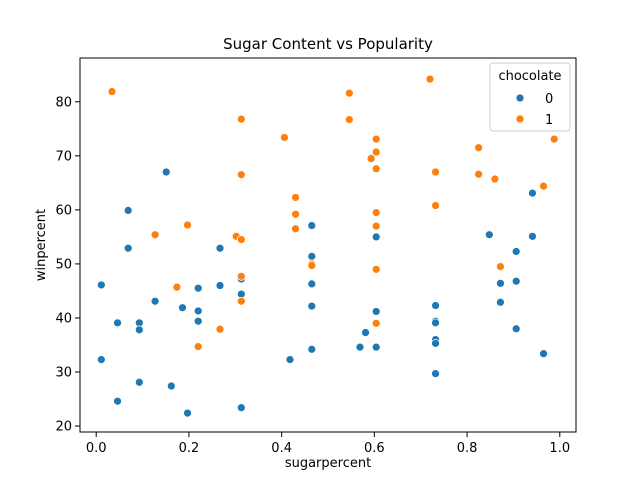 The image size is (640, 484). What do you see at coordinates (41, 245) in the screenshot?
I see `y-axis-label: winpercent` at bounding box center [41, 245].